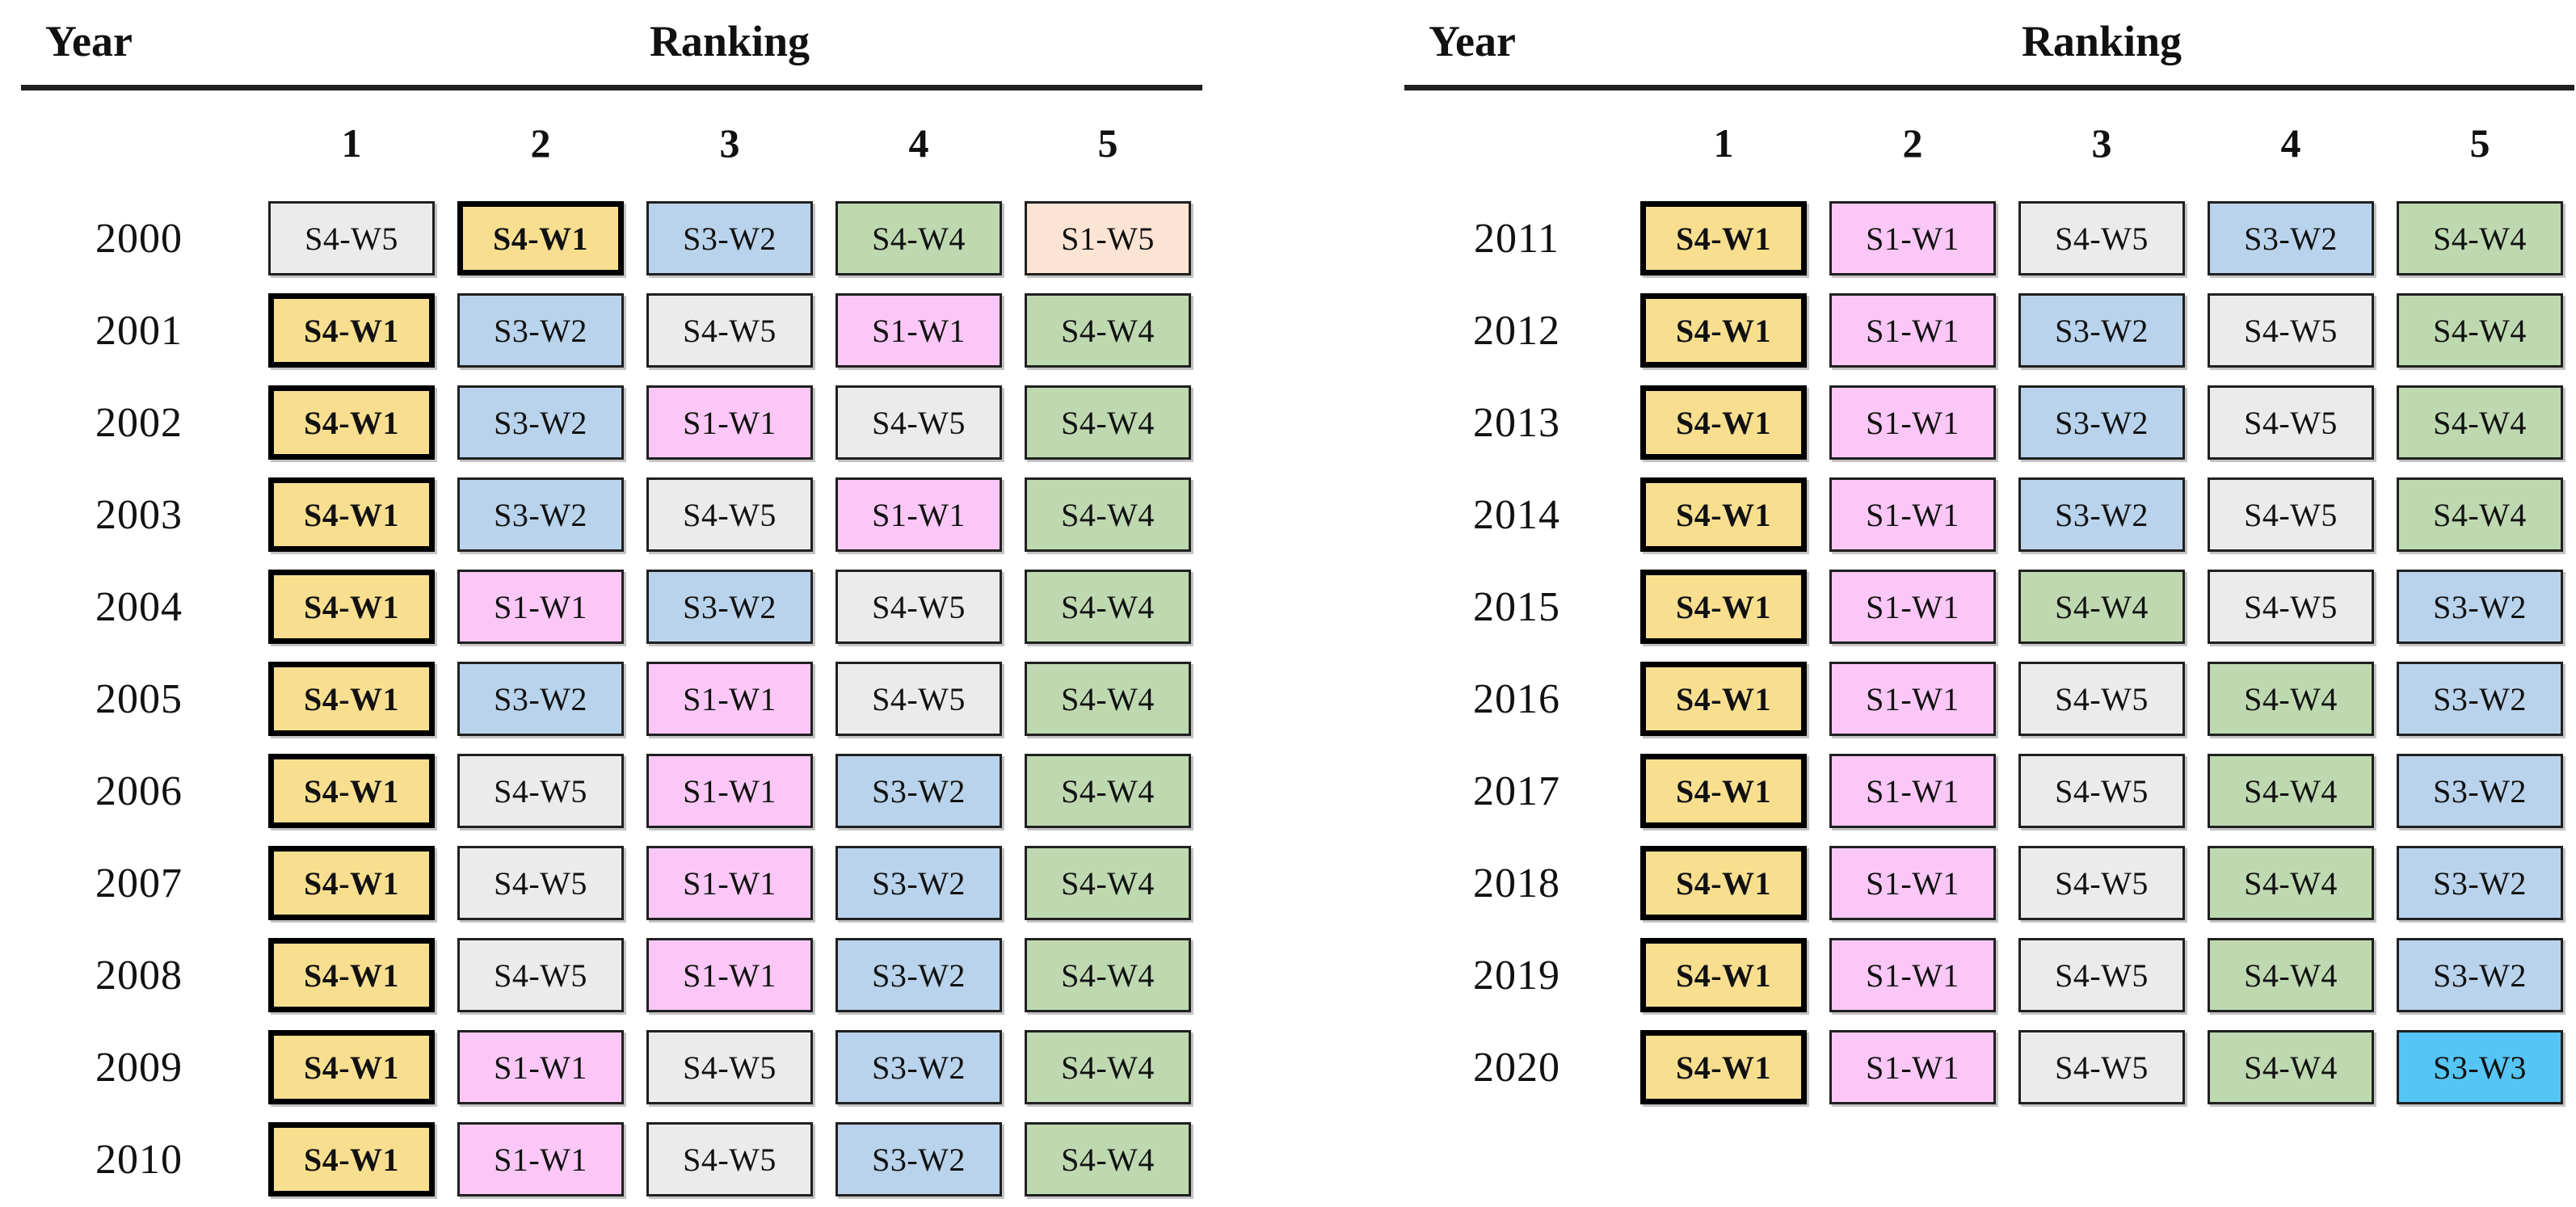 This screenshot has height=1207, width=2576. I want to click on year-label: 2016, so click(1516, 698).